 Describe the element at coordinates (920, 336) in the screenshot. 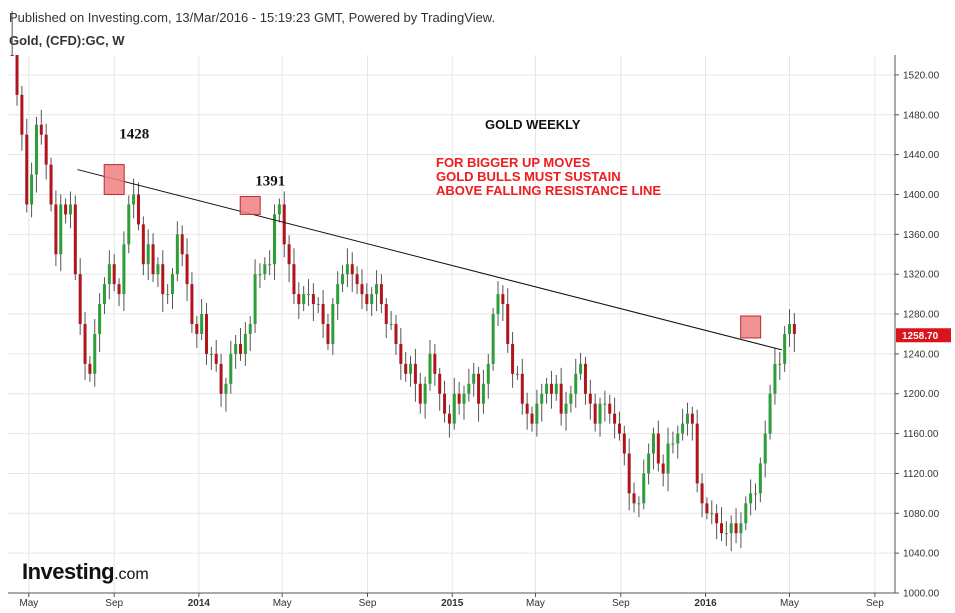

I see `last-price-label: 1258.70` at that location.